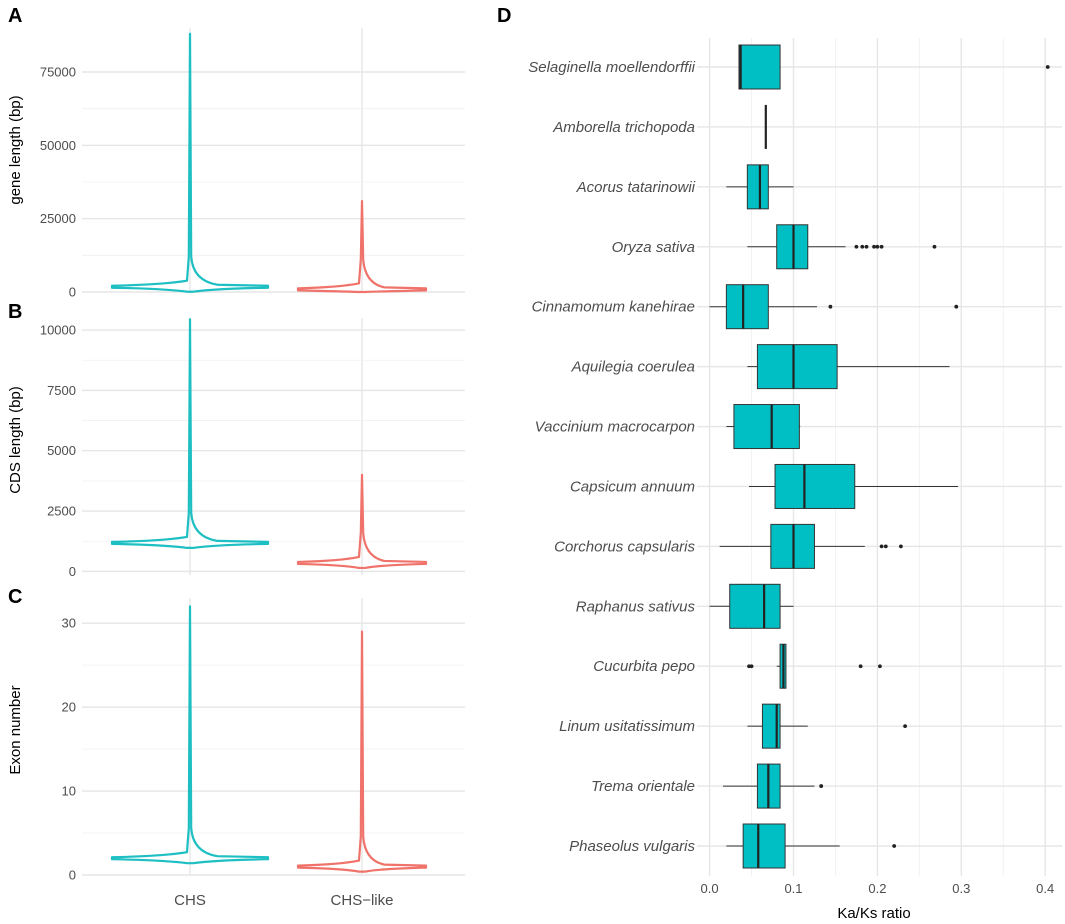  What do you see at coordinates (1045, 888) in the screenshot?
I see `x-tick-label: 0.4` at bounding box center [1045, 888].